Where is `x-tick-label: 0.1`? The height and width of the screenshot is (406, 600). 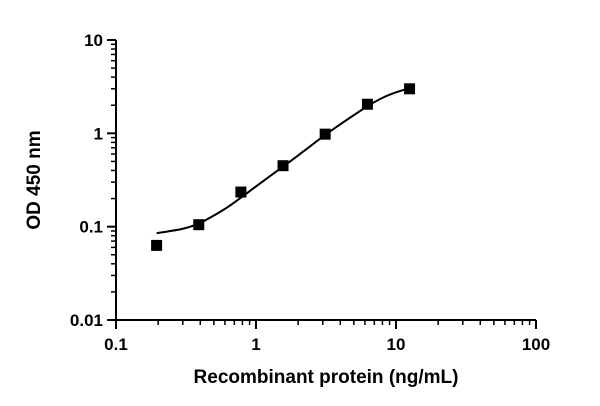
x-tick-label: 0.1 is located at coordinates (116, 344).